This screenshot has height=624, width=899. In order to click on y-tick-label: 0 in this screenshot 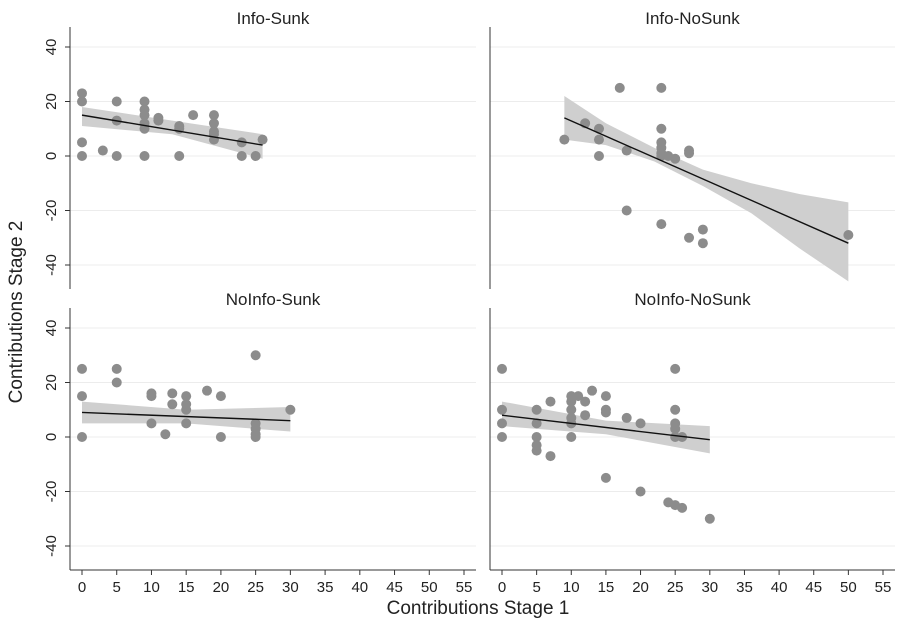, I will do `click(51, 437)`.